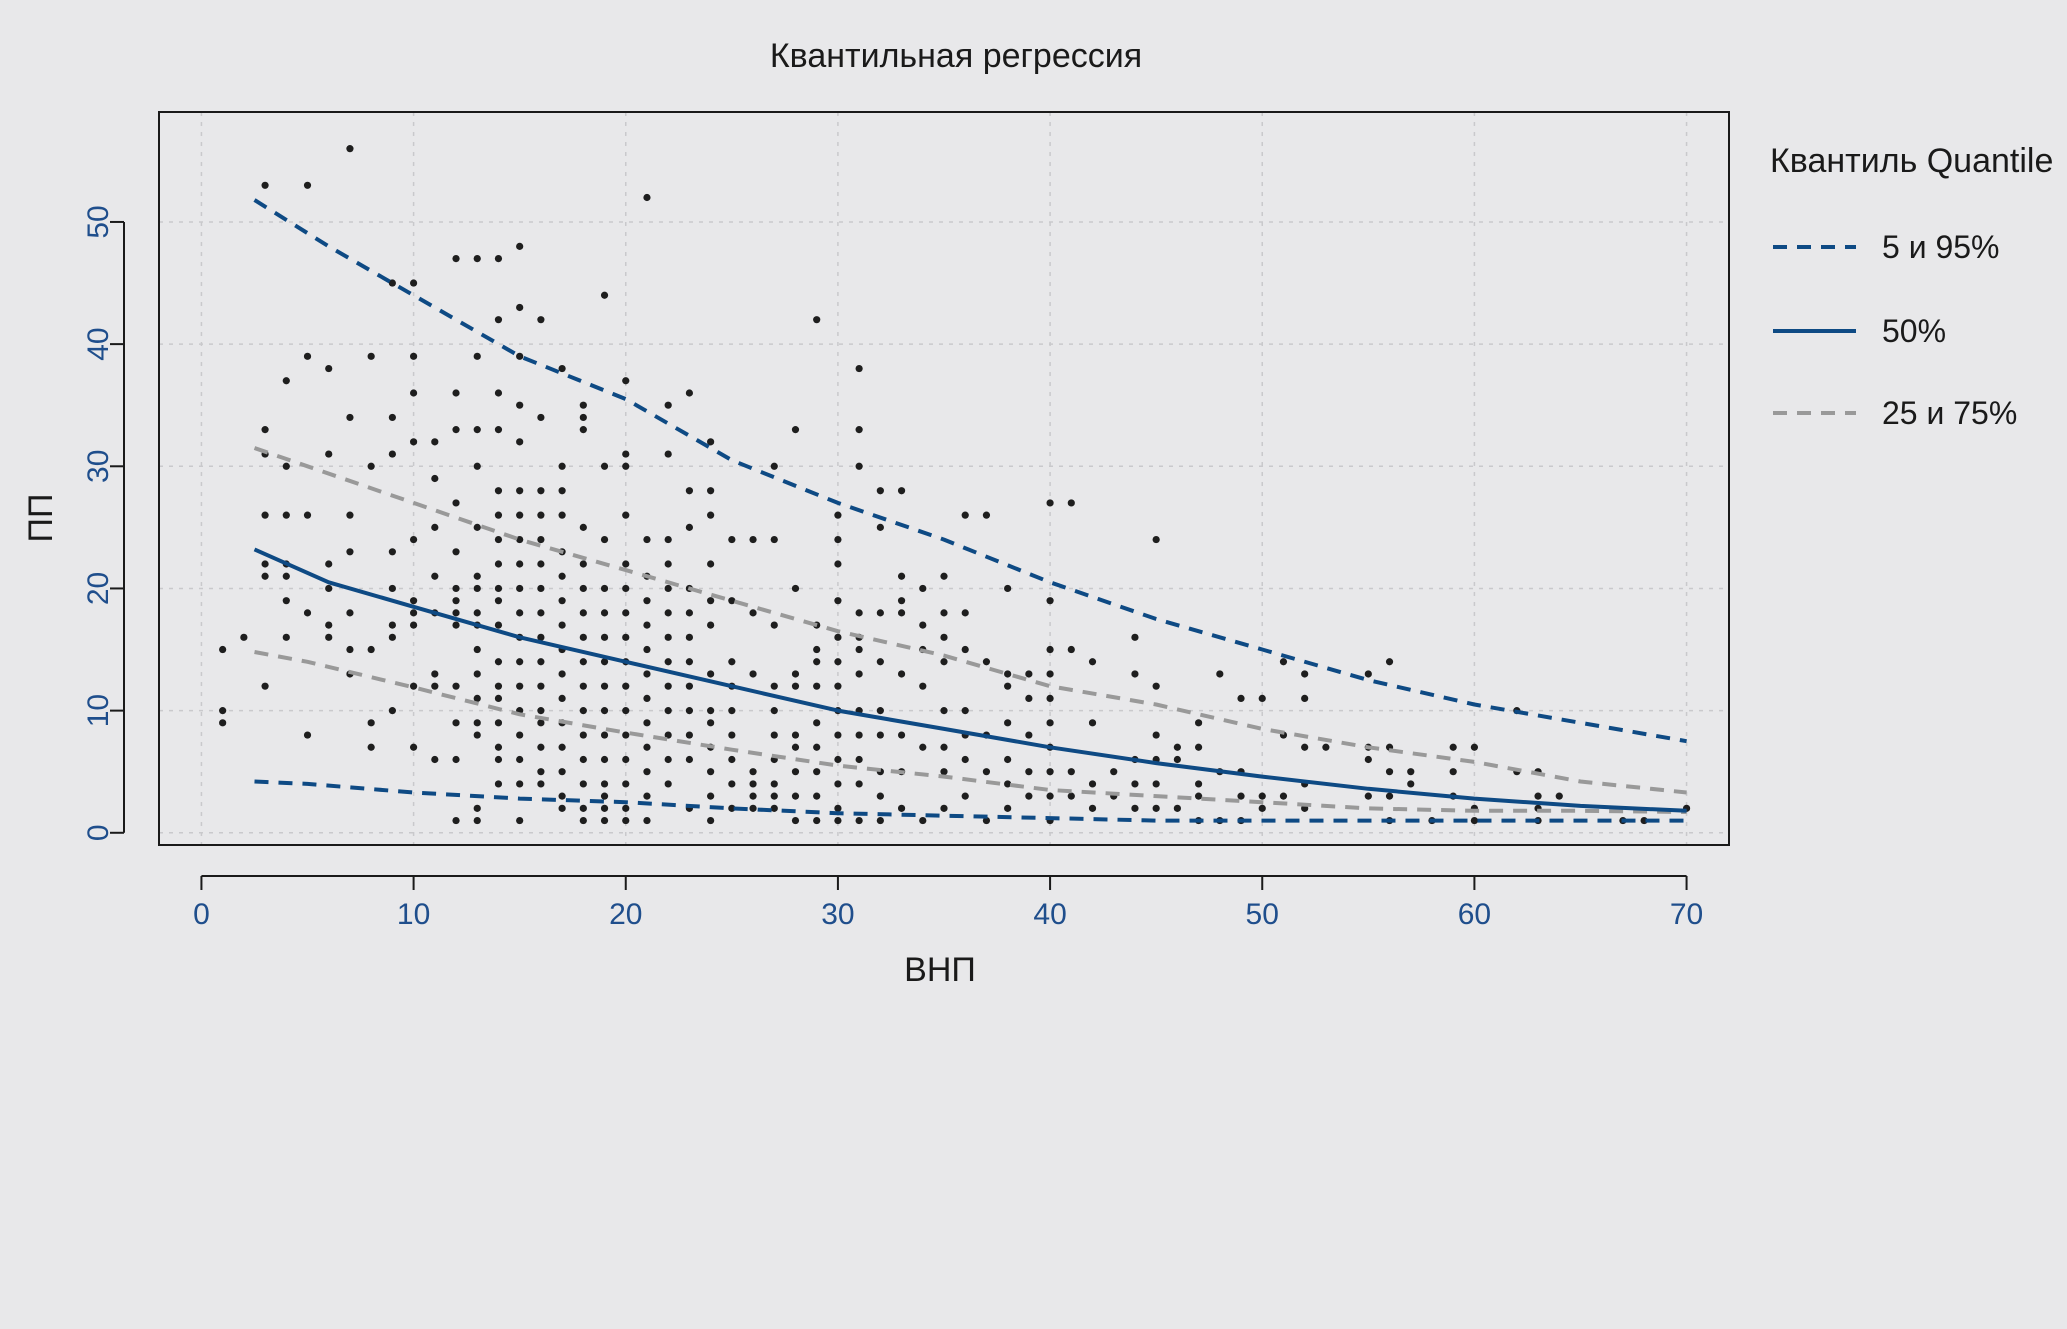 The height and width of the screenshot is (1329, 2067). I want to click on legend-label-25-75: 25 и 75%, so click(1949, 413).